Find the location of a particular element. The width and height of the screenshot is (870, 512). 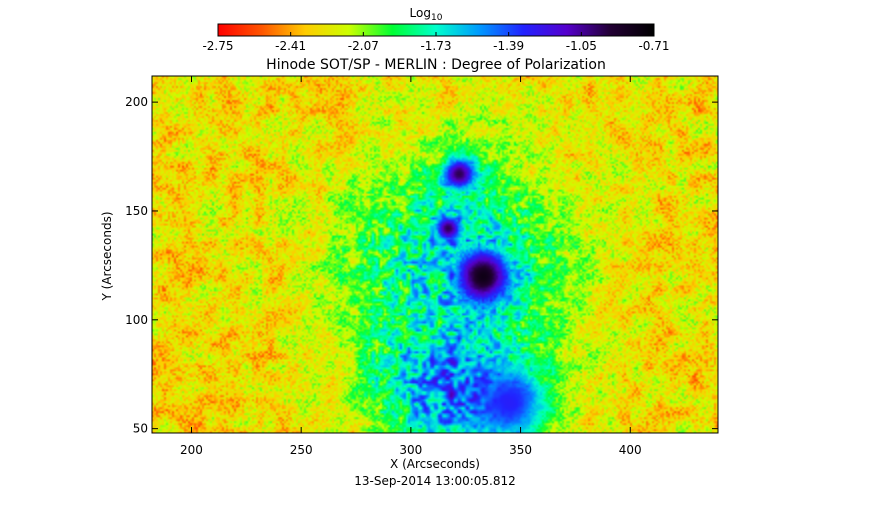

x-tick-label: 250 is located at coordinates (301, 450).